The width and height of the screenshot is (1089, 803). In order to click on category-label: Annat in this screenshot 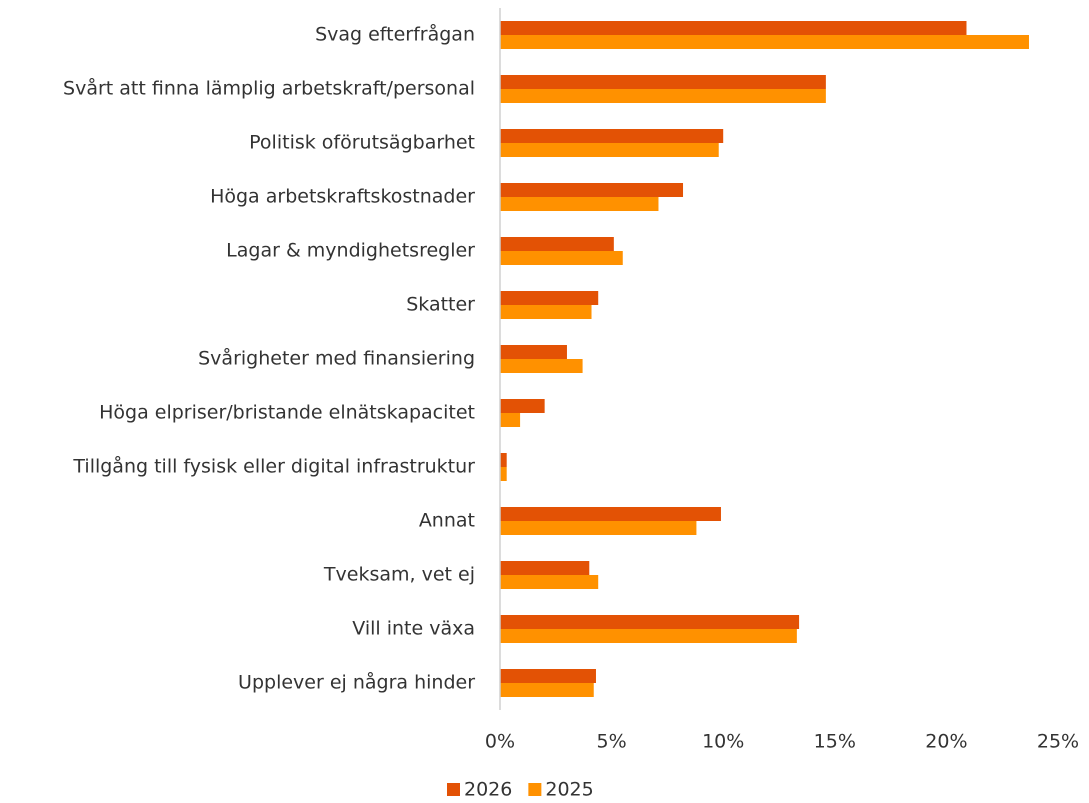, I will do `click(447, 521)`.